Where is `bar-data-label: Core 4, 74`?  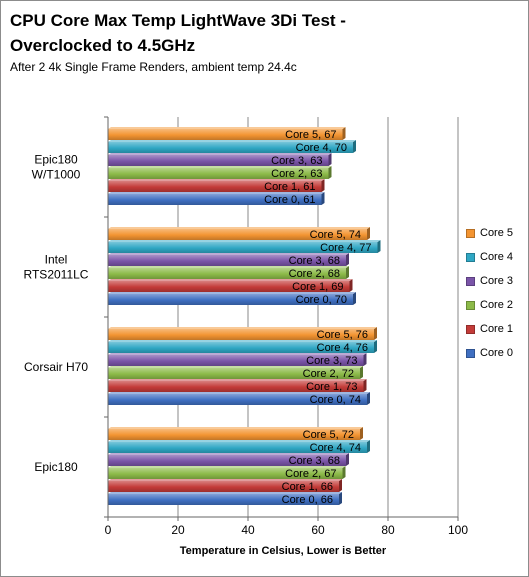
bar-data-label: Core 4, 74 is located at coordinates (335, 448).